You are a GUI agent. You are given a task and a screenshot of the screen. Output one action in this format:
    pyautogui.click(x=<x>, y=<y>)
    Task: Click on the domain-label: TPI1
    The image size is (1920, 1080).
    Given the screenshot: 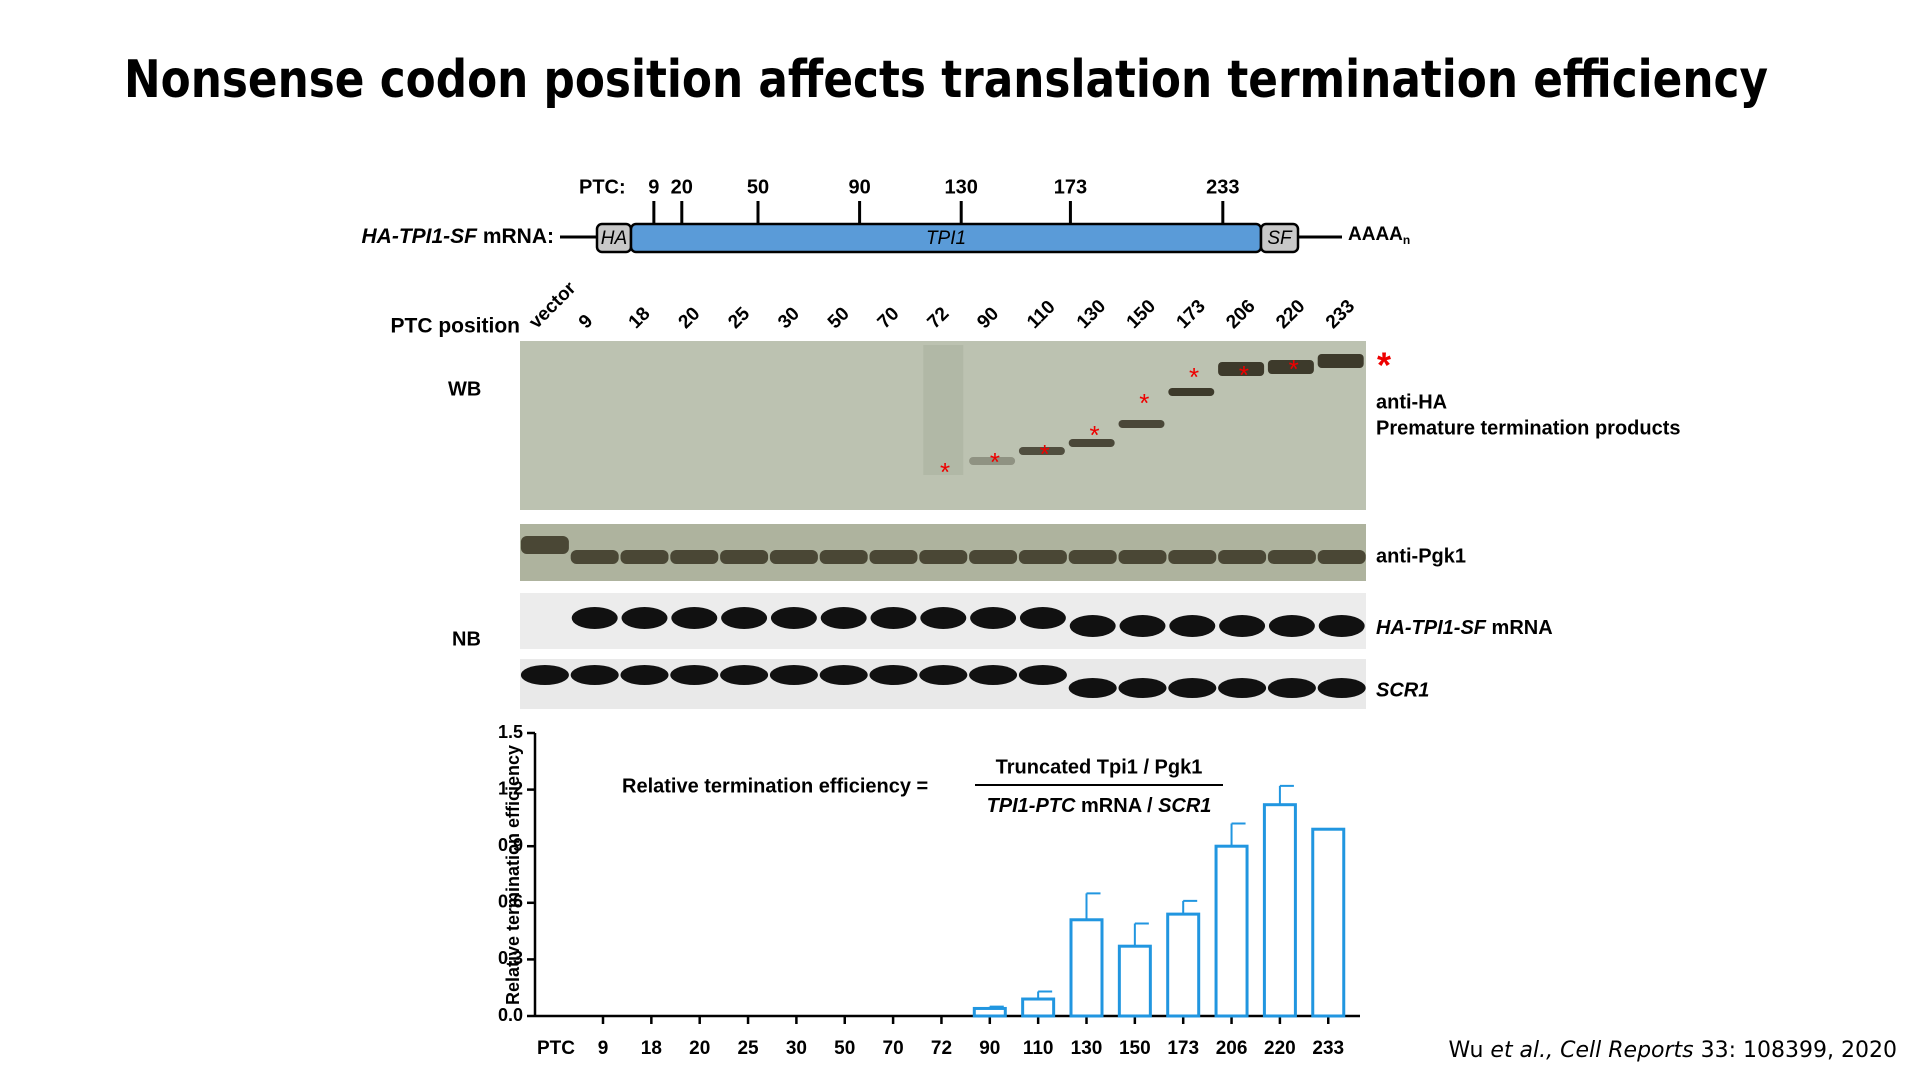 What is the action you would take?
    pyautogui.click(x=946, y=238)
    